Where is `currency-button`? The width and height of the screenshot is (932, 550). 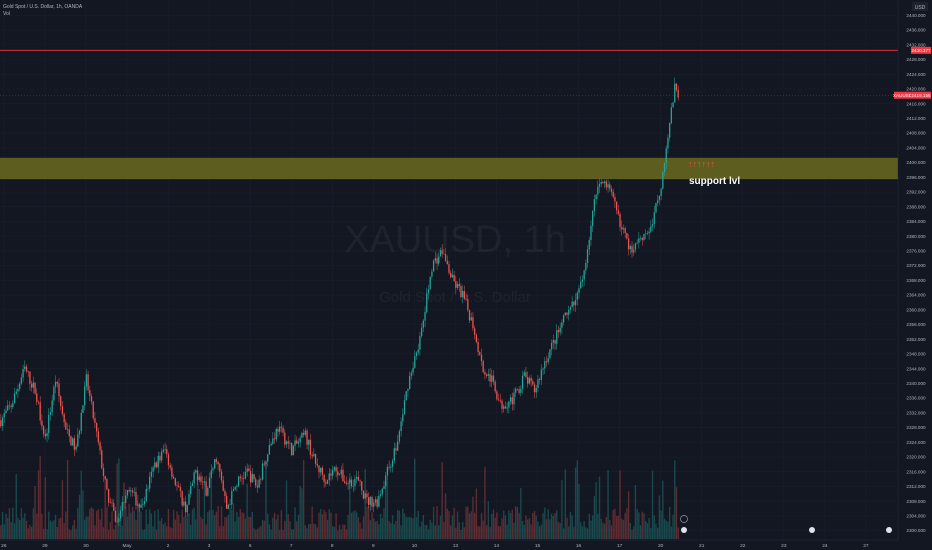
currency-button is located at coordinates (920, 6).